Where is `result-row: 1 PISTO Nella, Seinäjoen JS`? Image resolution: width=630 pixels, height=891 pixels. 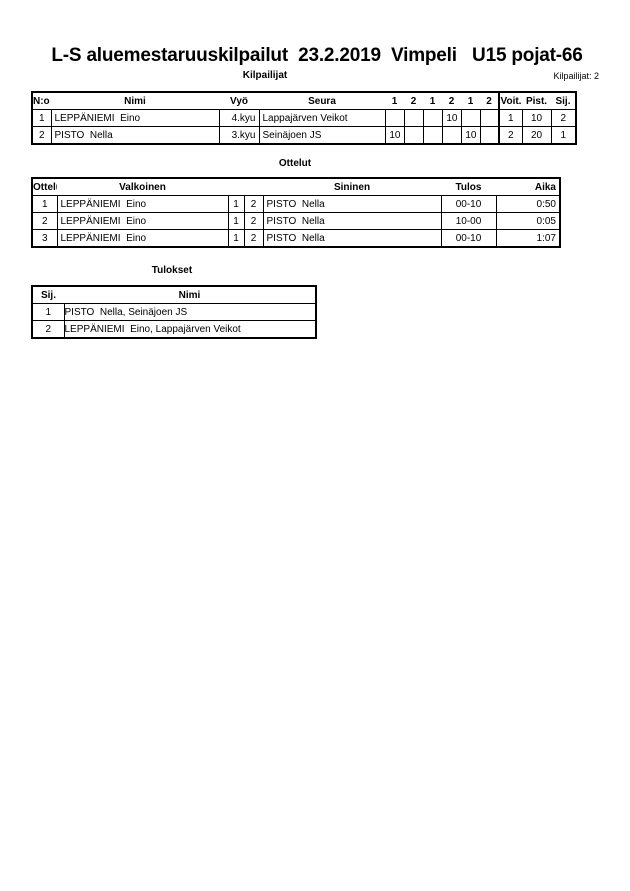
result-row: 1 PISTO Nella, Seinäjoen JS is located at coordinates (174, 312).